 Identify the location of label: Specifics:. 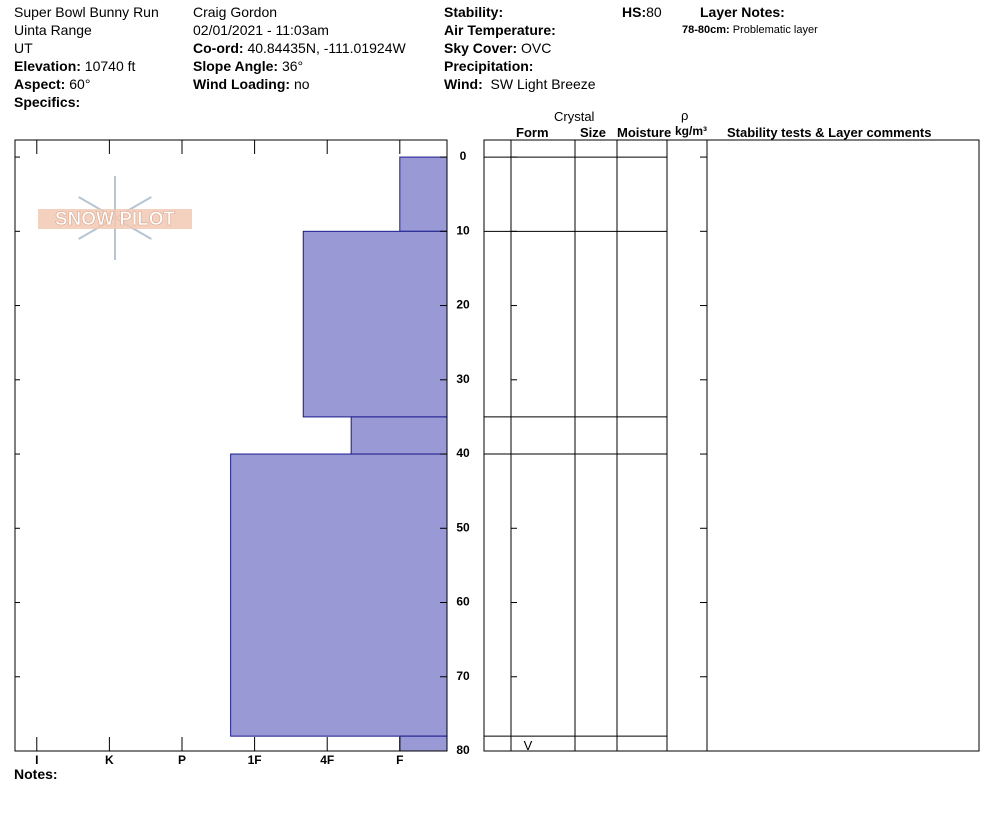
(47, 102).